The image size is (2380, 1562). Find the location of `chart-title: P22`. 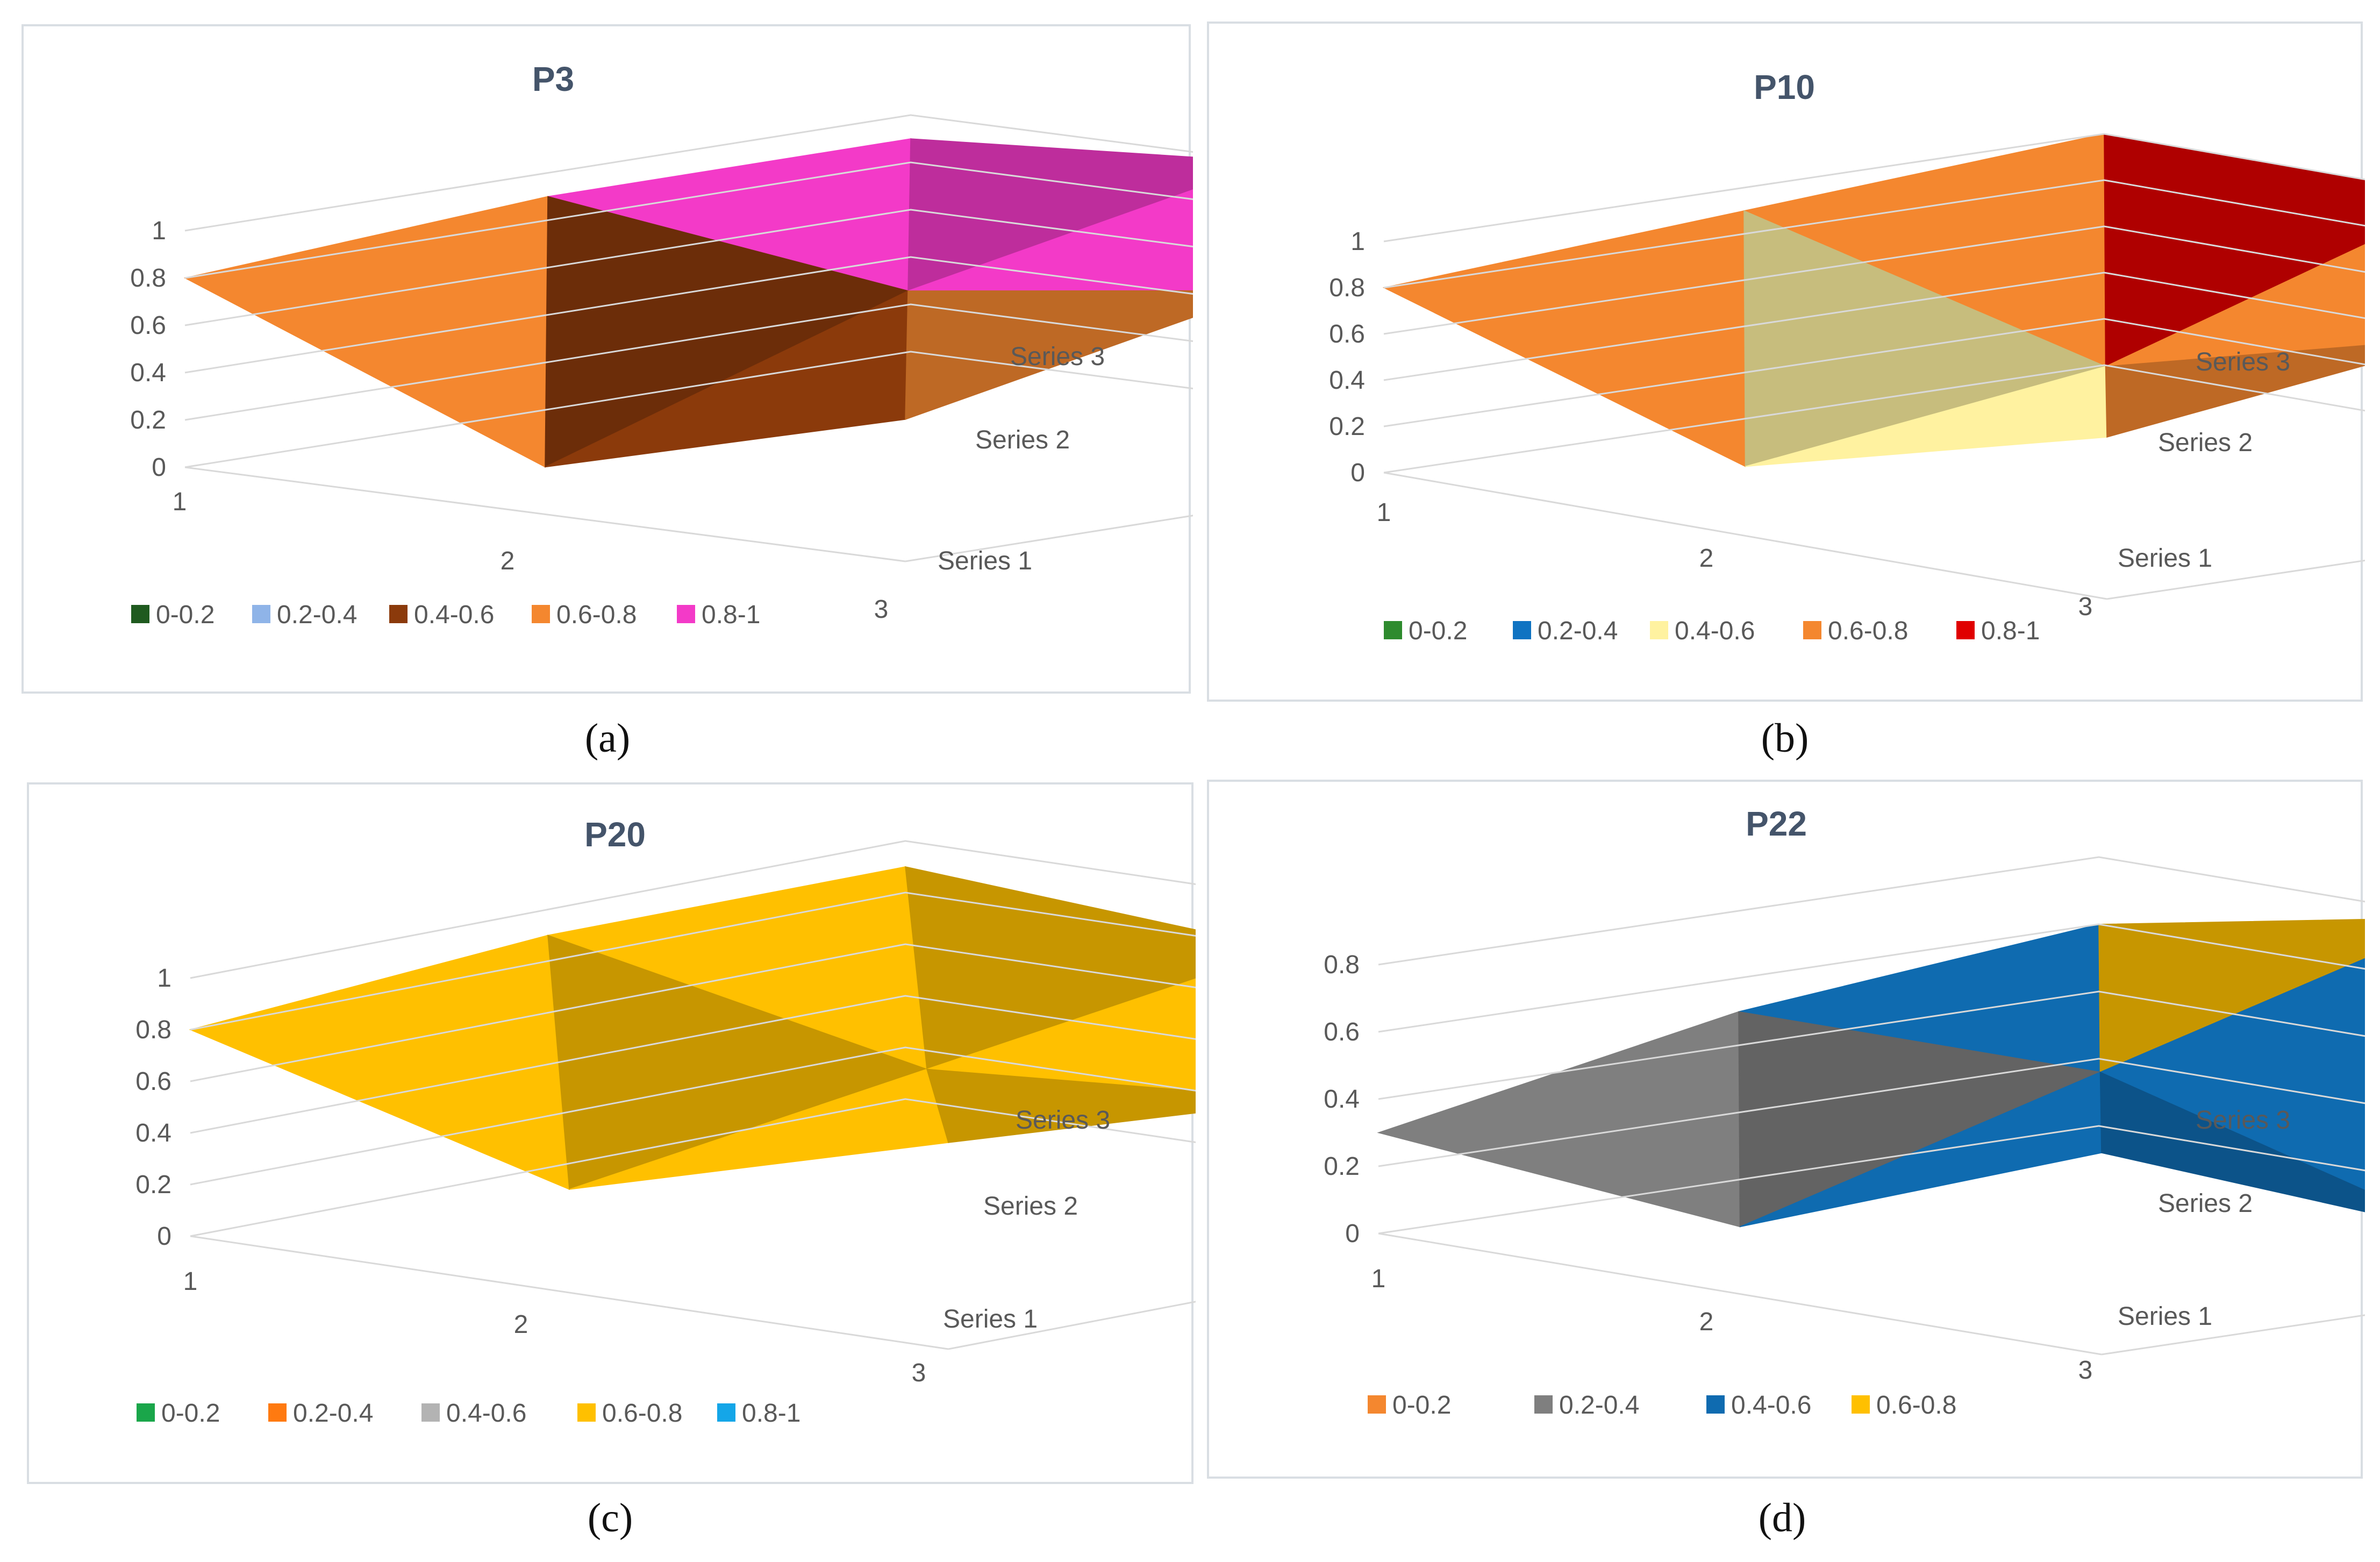

chart-title: P22 is located at coordinates (1776, 823).